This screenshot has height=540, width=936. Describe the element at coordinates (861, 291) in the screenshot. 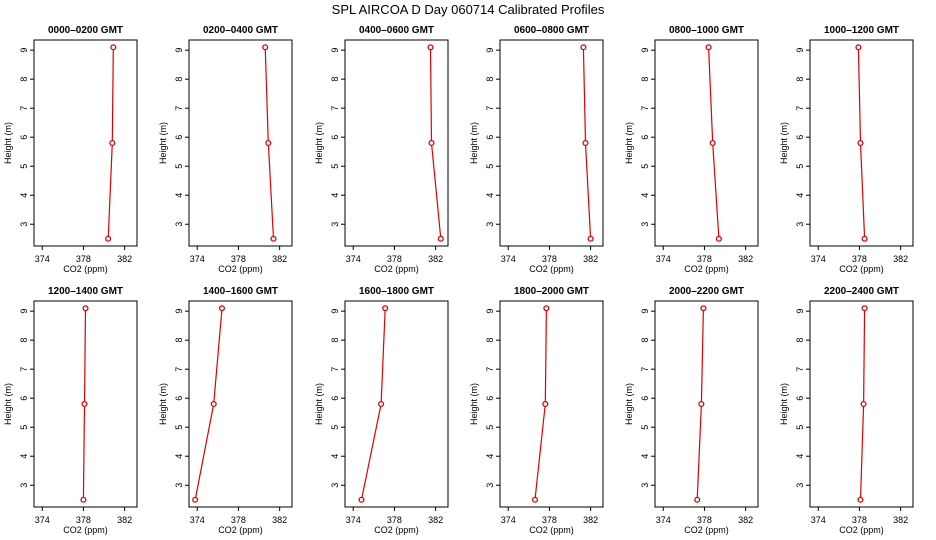

I see `panel-title: 2200–2400 GMT` at that location.